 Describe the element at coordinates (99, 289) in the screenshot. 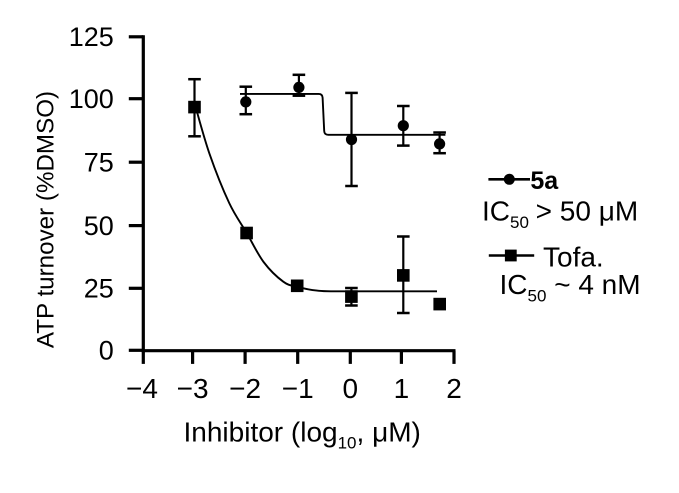

I see `svg-text: 25` at that location.